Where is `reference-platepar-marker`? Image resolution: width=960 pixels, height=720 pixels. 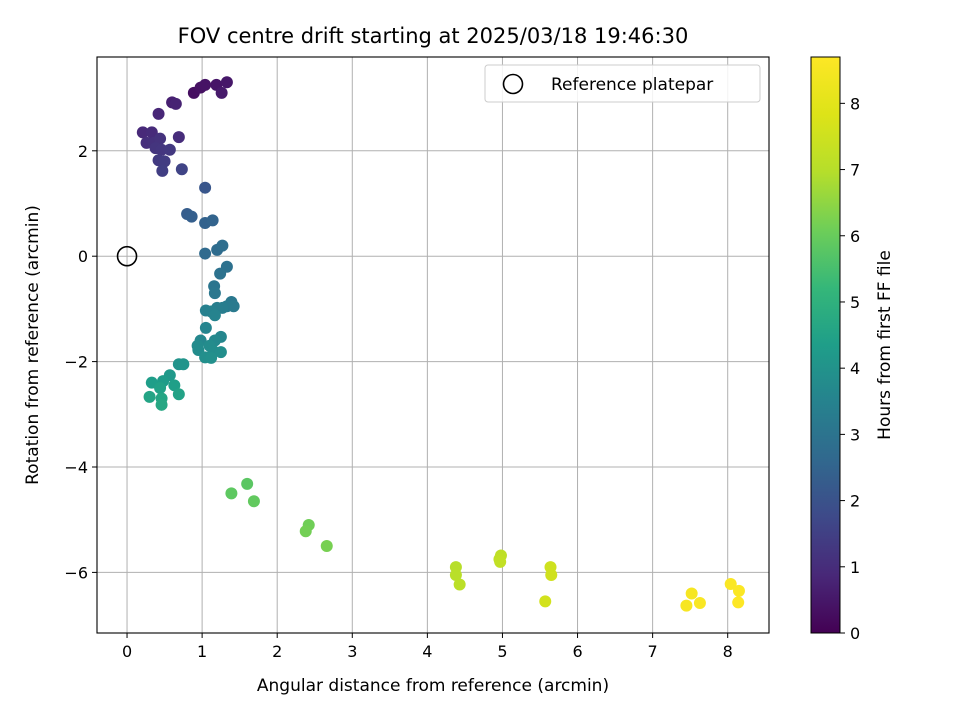
reference-platepar-marker is located at coordinates (127, 256).